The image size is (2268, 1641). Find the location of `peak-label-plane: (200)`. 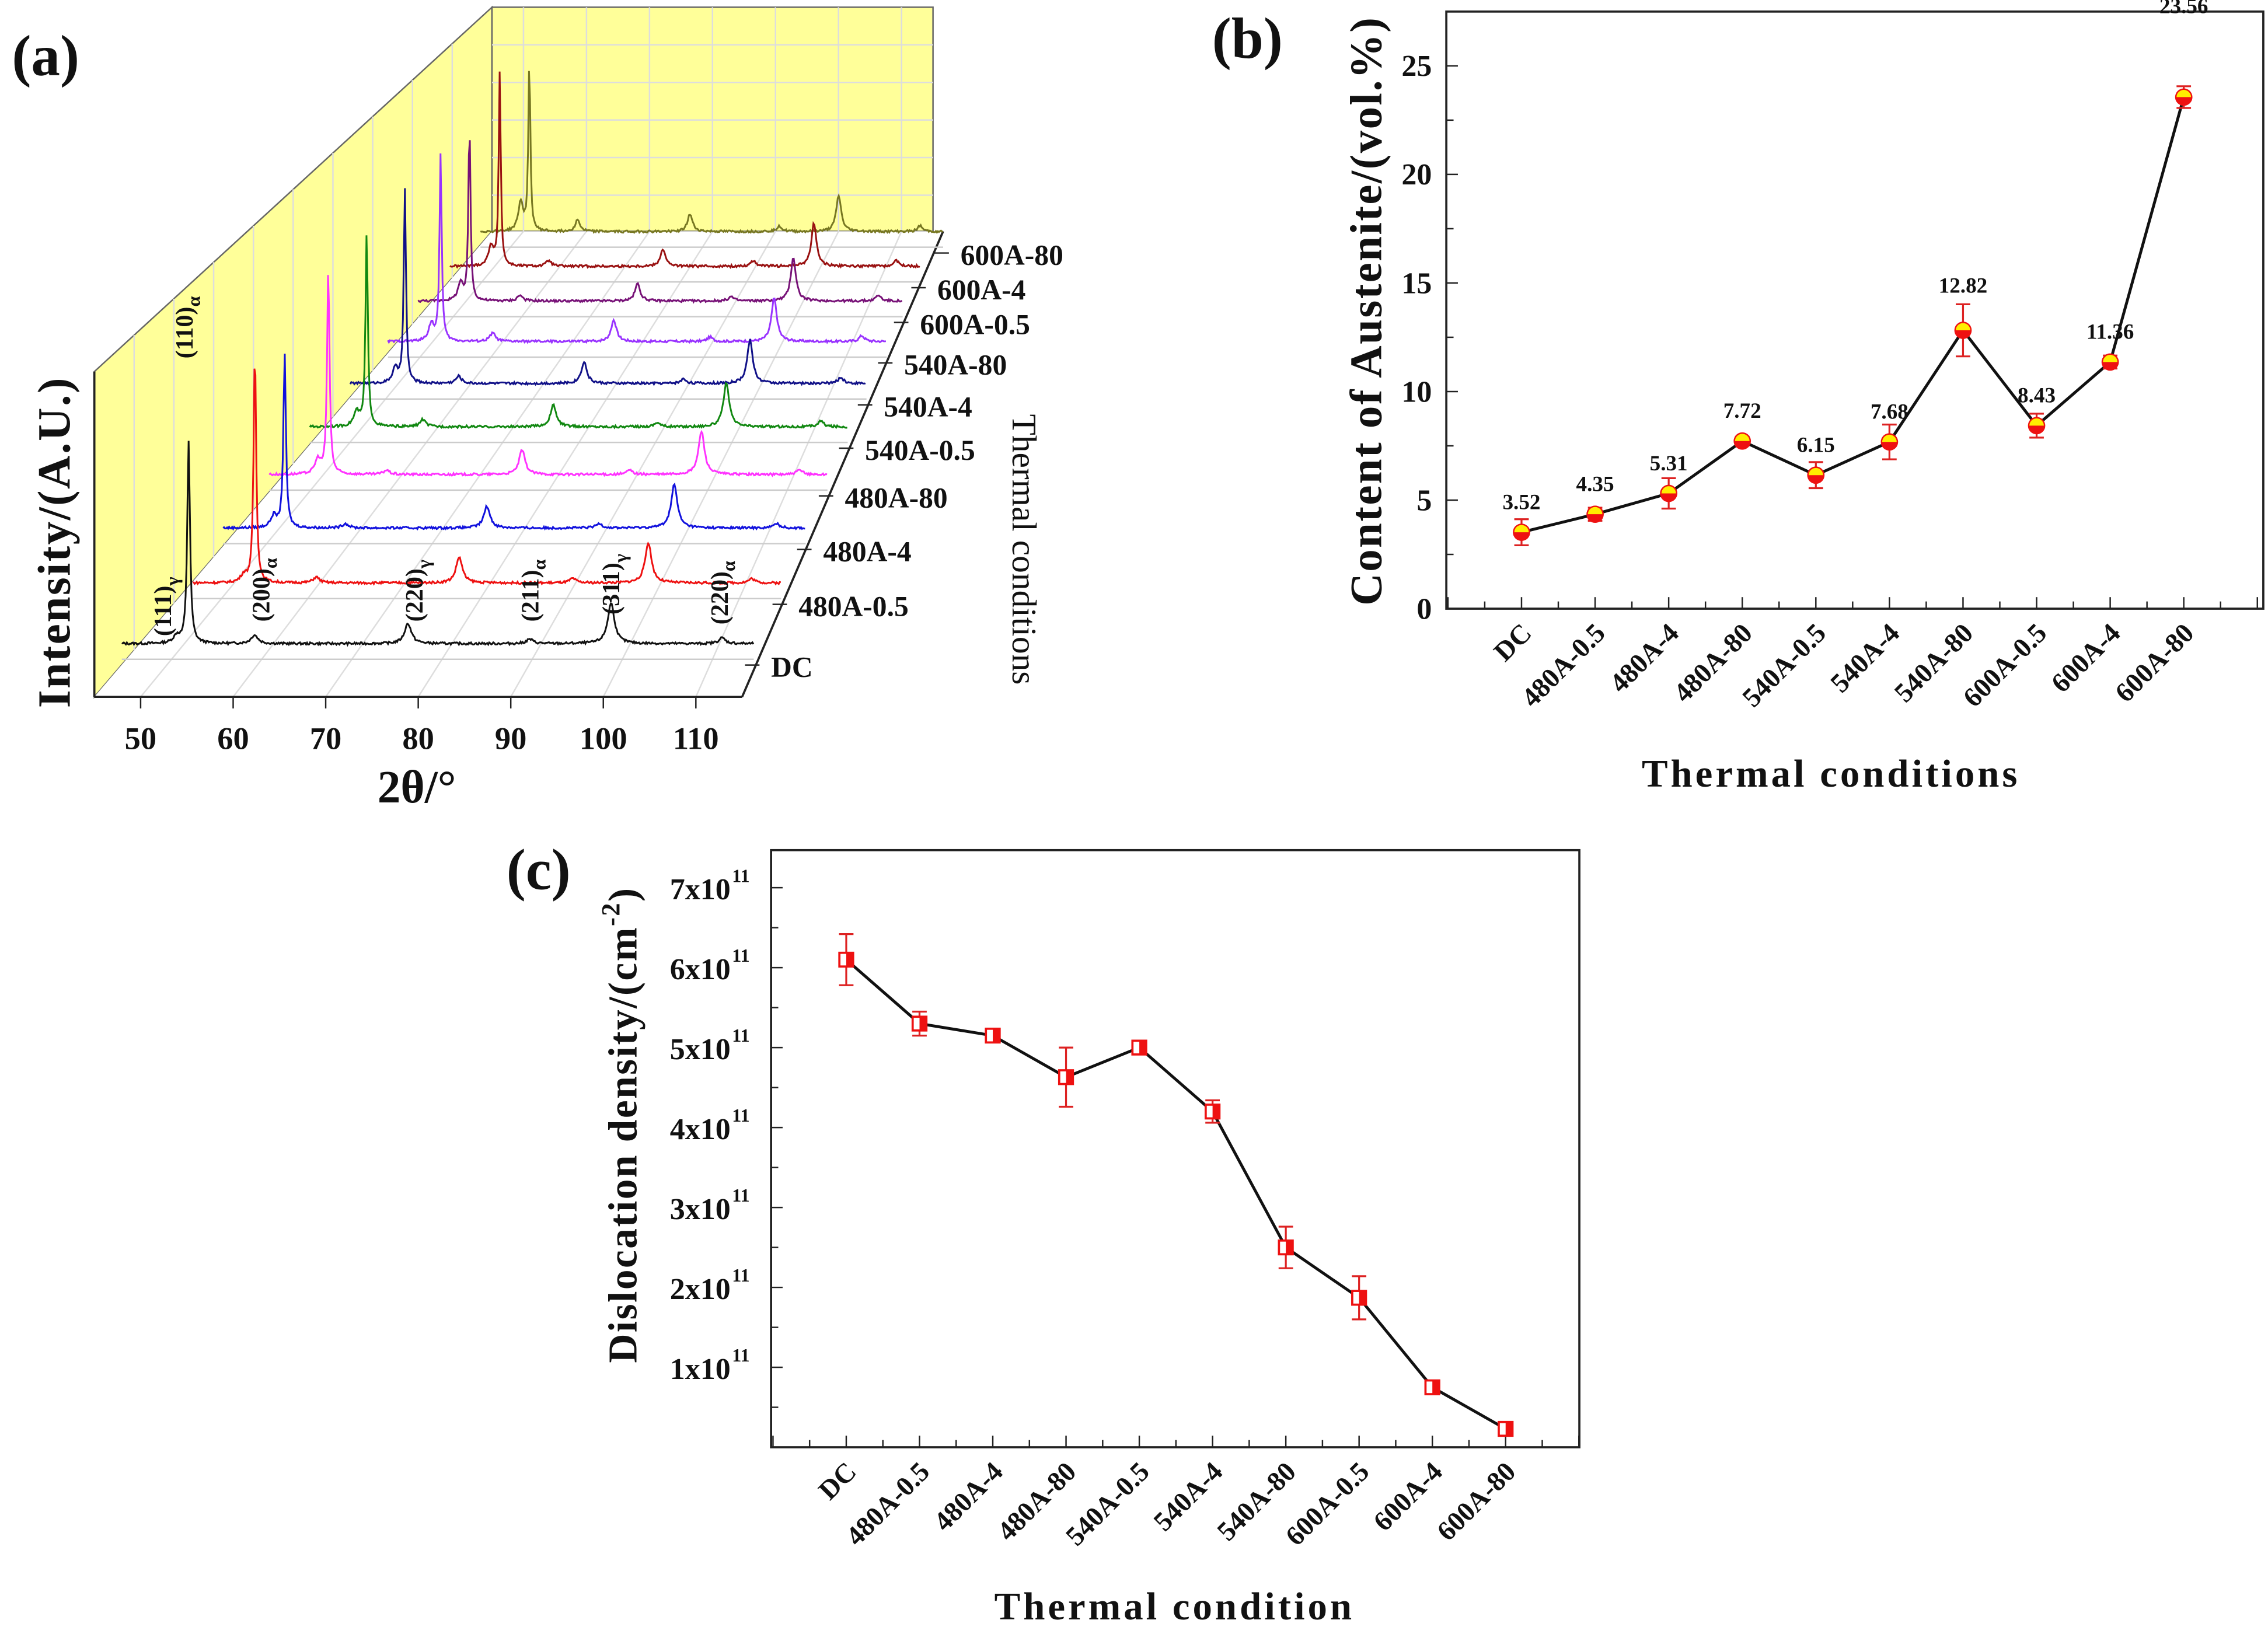

peak-label-plane: (200) is located at coordinates (261, 595).